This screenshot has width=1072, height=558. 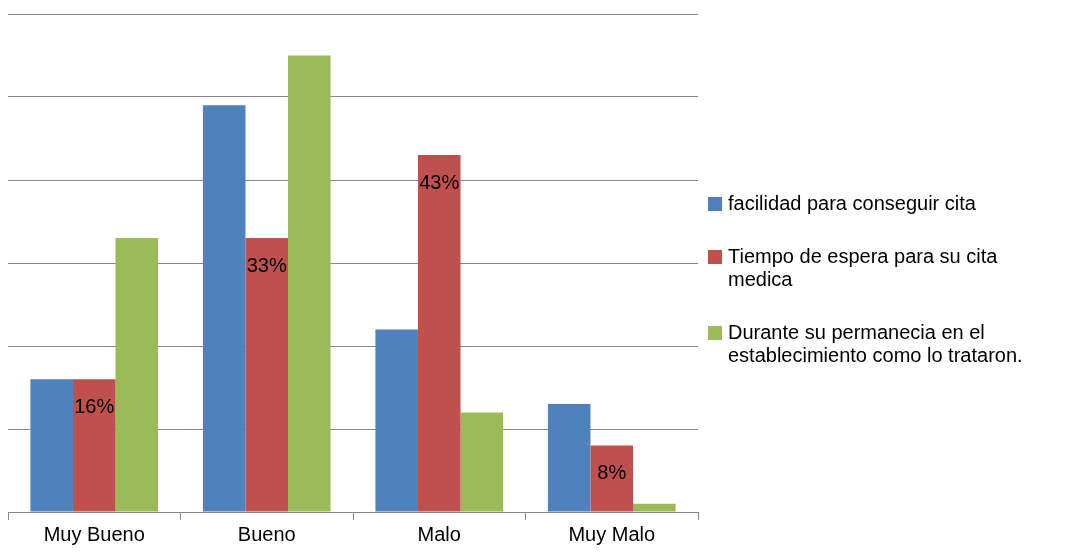 What do you see at coordinates (612, 533) in the screenshot?
I see `x-tick-label: Muy Malo` at bounding box center [612, 533].